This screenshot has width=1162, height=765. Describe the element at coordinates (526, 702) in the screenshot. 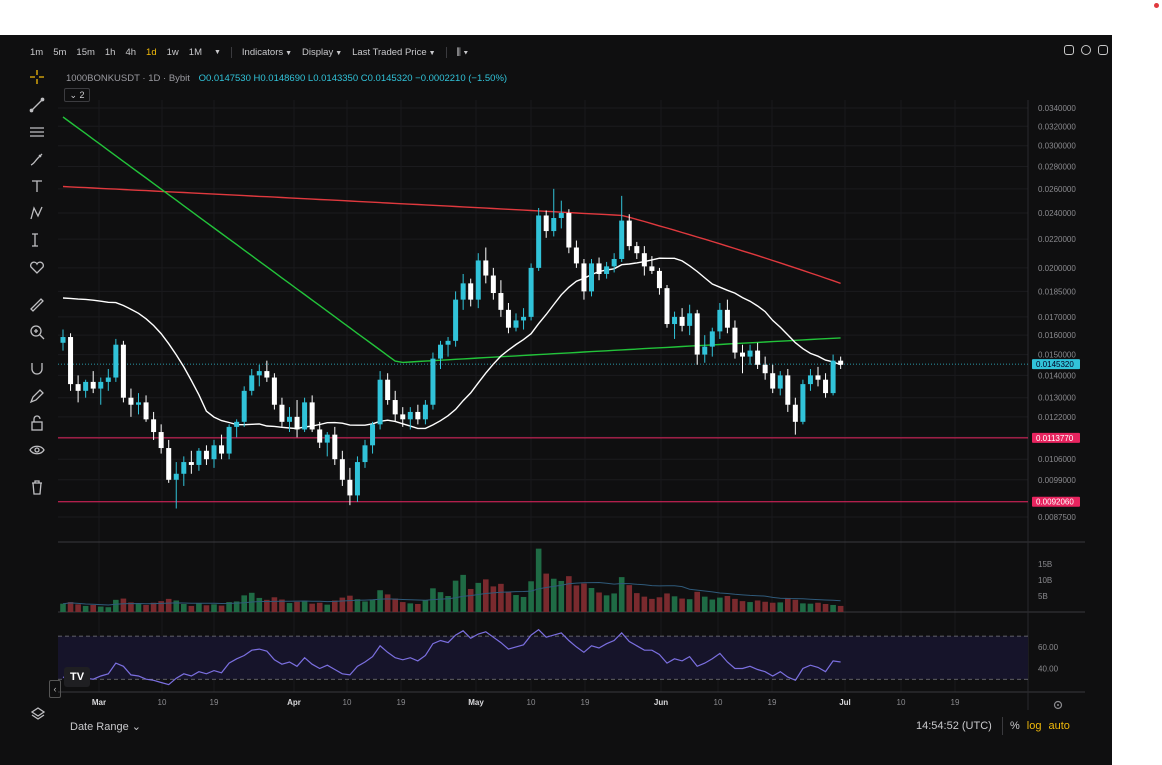

I see `time-axis: Mar 10 19 Apr 10 19 May 10 19 Jun 10 19 Jul 10 19` at that location.